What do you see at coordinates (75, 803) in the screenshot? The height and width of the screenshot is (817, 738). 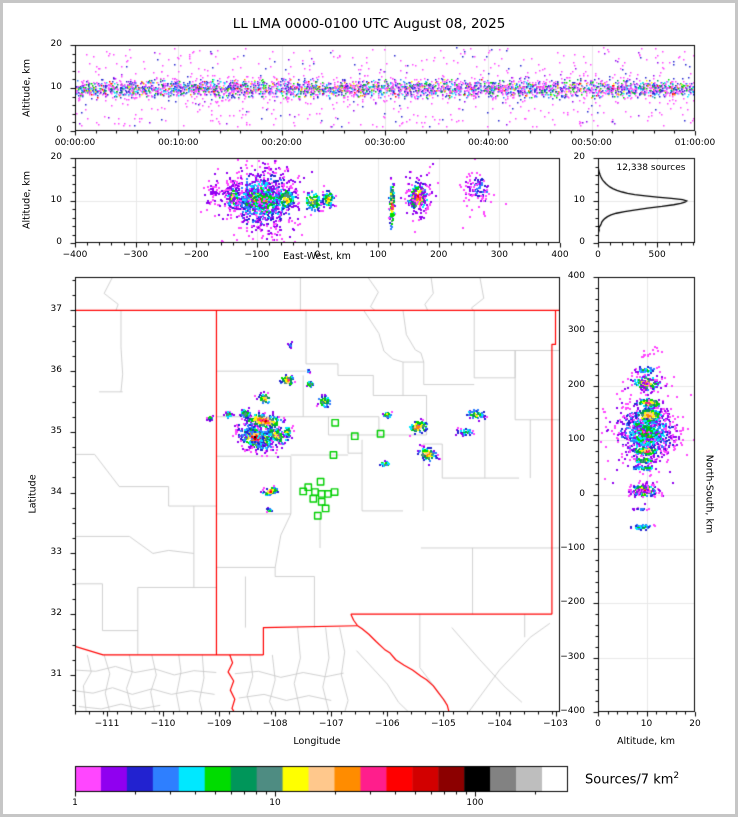 I see `tick-label: 1` at bounding box center [75, 803].